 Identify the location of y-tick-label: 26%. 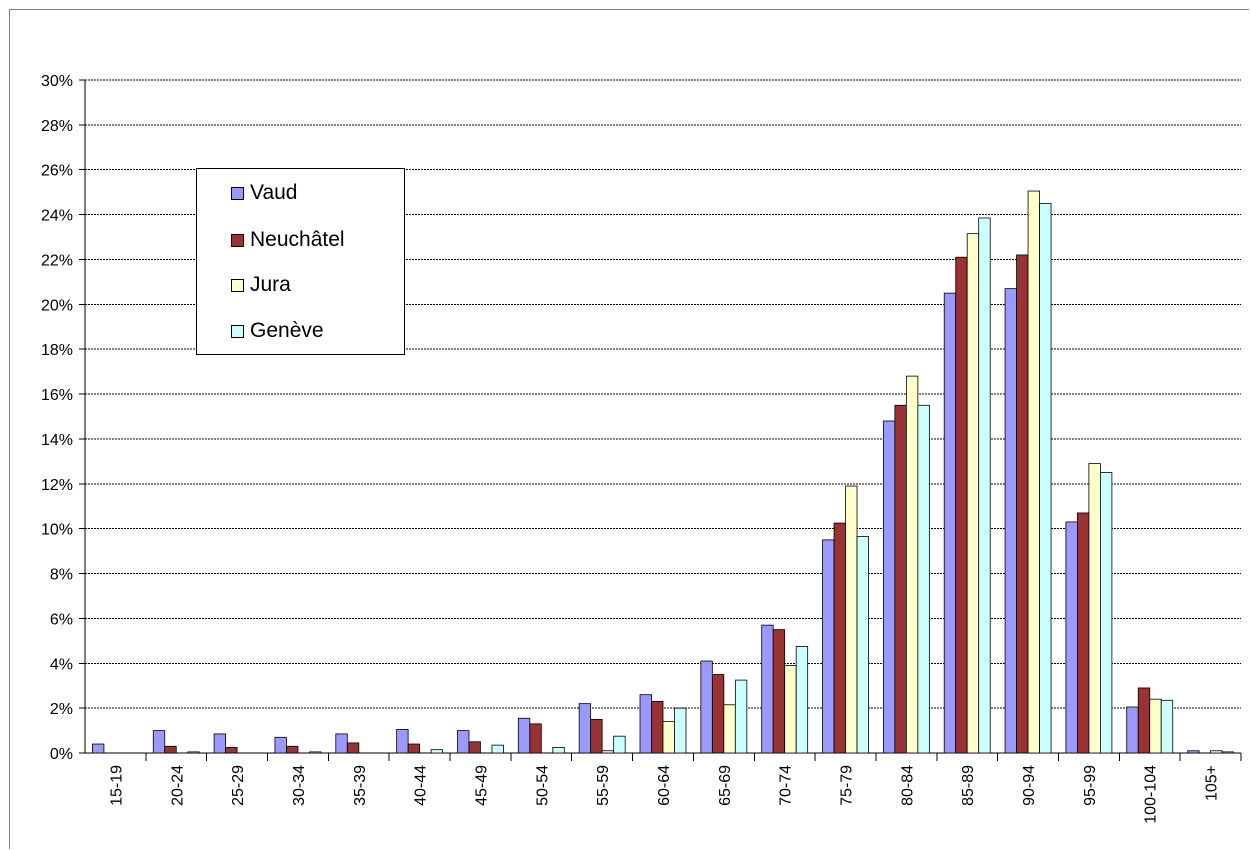
(57, 171).